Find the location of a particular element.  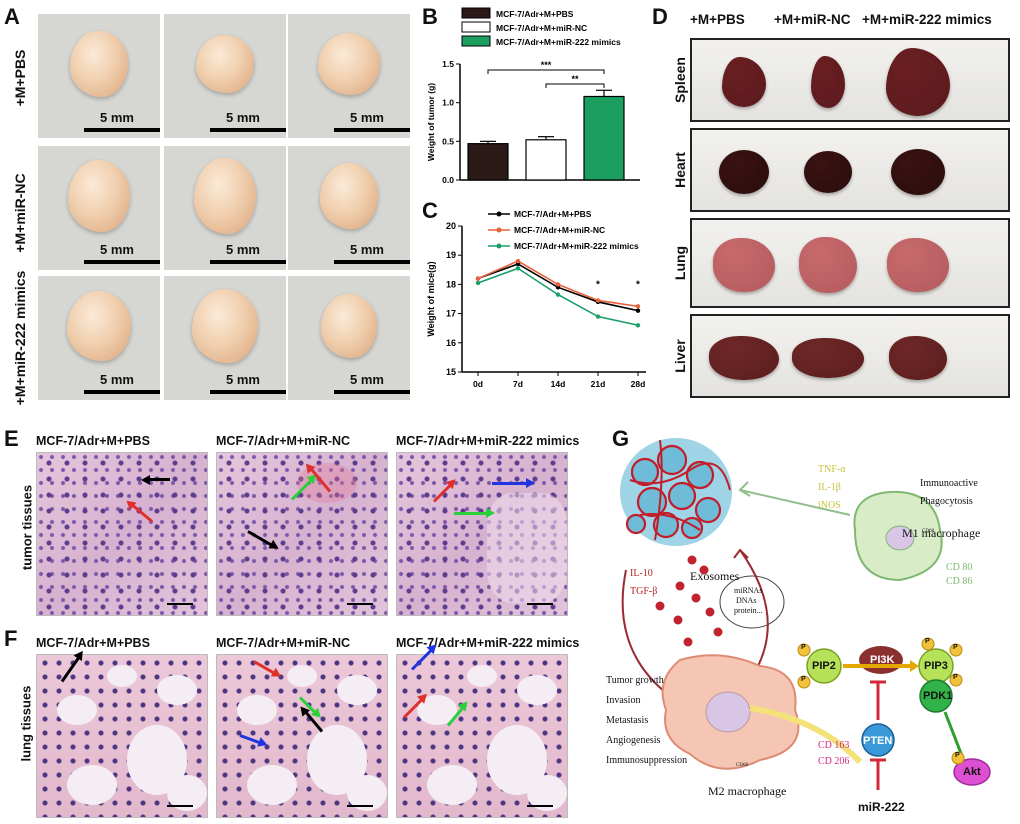

phospho-p-2: P is located at coordinates (803, 679).